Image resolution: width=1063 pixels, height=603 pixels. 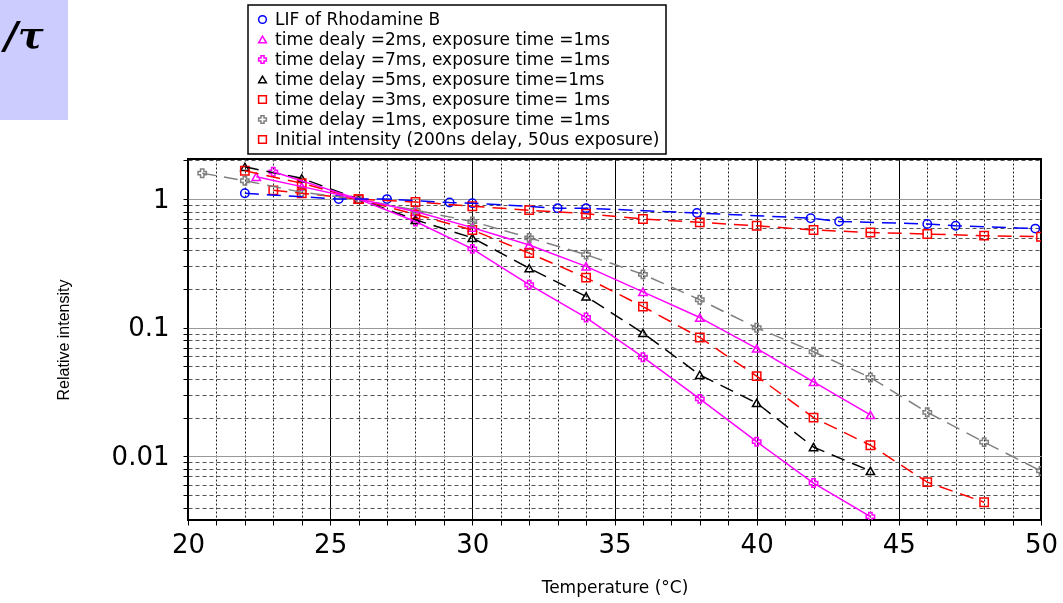 I want to click on legend-label: time delay =3ms, exposure time= 1ms, so click(x=442, y=98).